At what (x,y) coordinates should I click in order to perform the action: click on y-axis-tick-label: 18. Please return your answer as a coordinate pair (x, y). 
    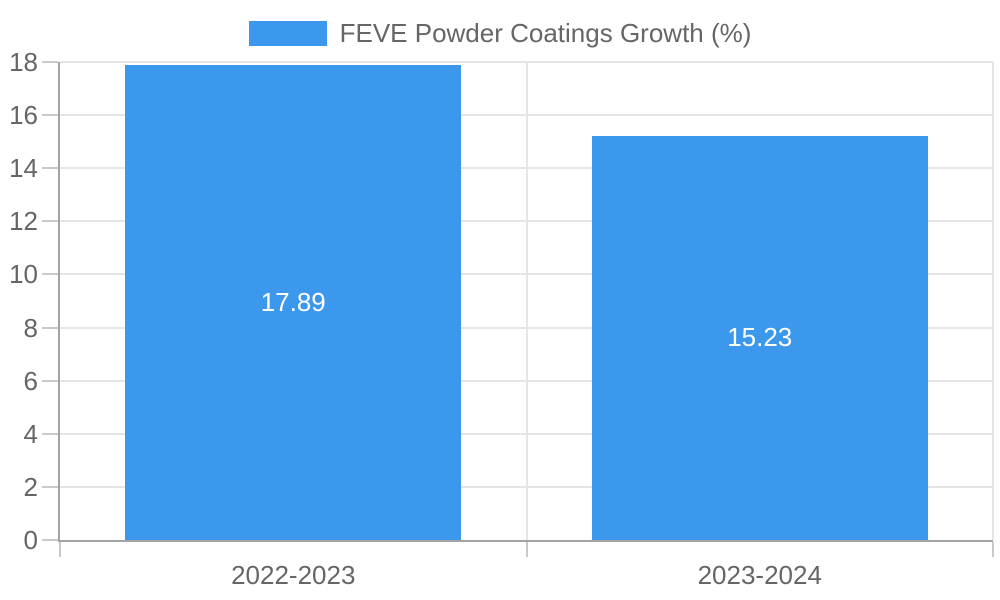
    Looking at the image, I should click on (23, 62).